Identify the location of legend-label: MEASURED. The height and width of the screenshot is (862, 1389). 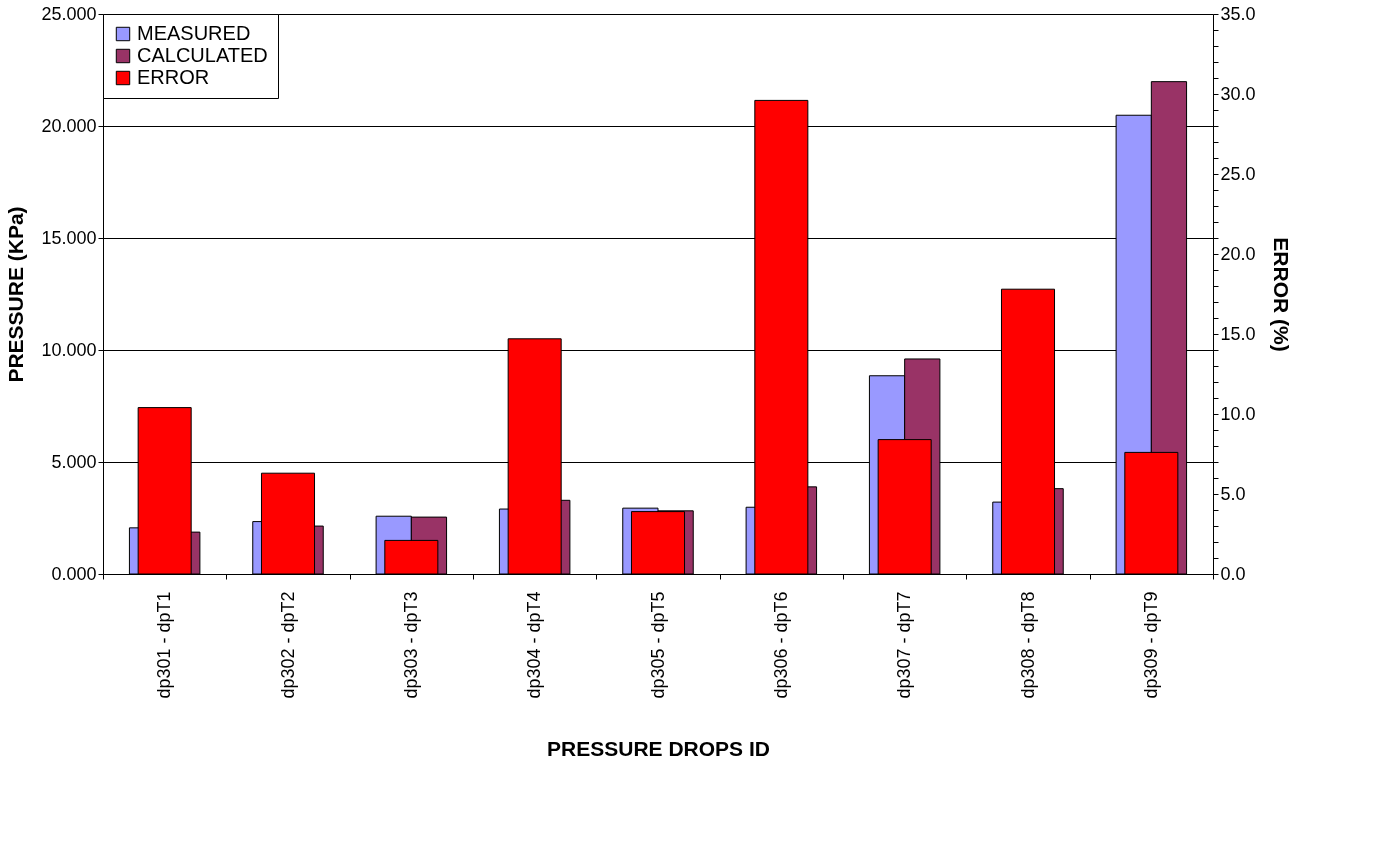
(194, 33).